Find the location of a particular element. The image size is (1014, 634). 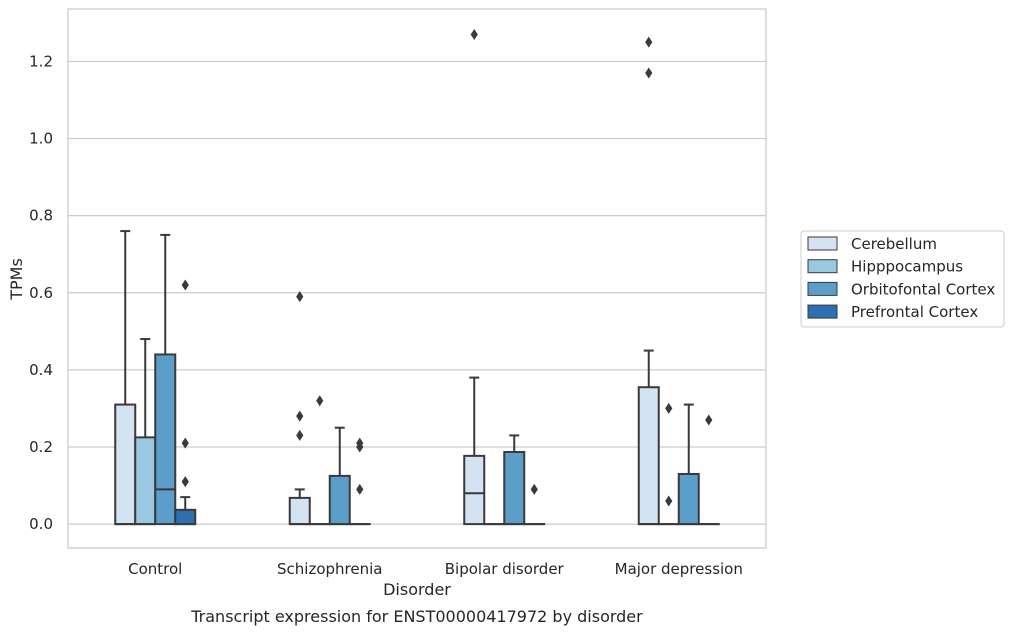

y-tick-label: 0.0 is located at coordinates (41, 524).